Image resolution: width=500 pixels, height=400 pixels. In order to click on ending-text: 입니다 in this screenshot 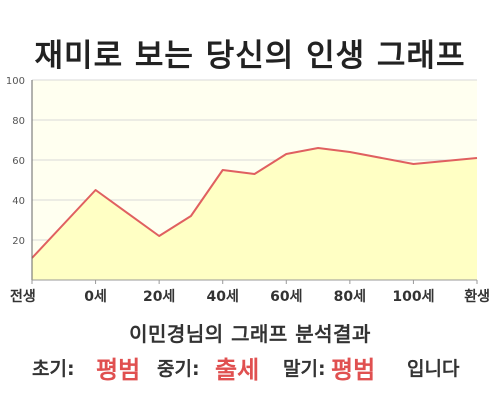, I will do `click(433, 369)`.